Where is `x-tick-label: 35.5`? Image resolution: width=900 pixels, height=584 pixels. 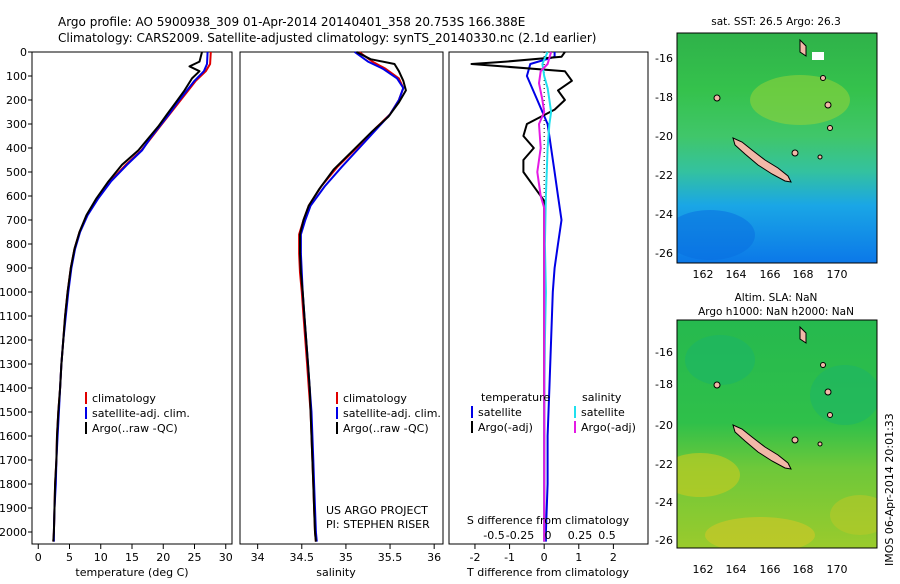 x-tick-label: 35.5 is located at coordinates (390, 557).